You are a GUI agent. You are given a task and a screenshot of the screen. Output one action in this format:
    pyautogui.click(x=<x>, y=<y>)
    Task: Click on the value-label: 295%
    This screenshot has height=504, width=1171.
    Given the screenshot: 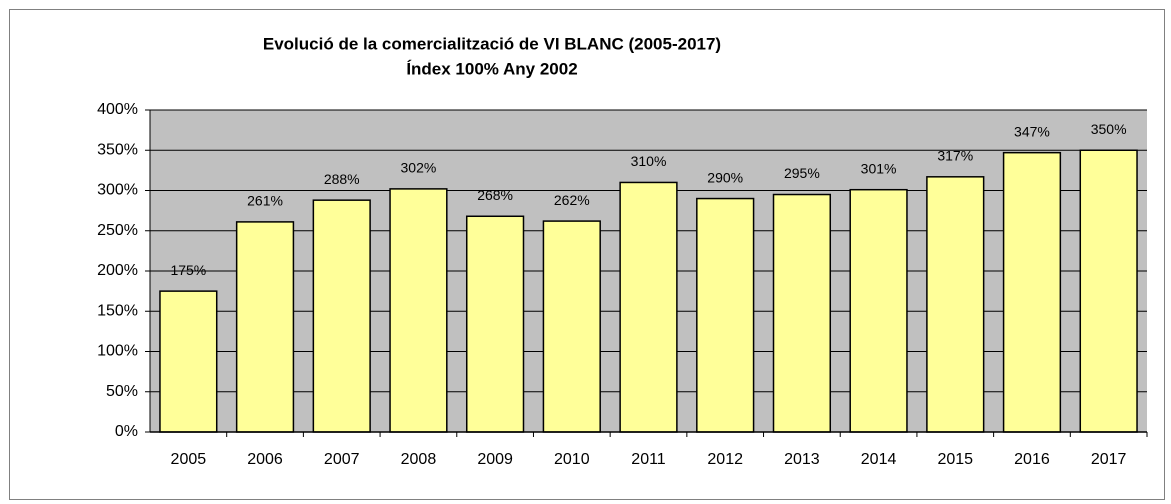 What is the action you would take?
    pyautogui.click(x=802, y=173)
    